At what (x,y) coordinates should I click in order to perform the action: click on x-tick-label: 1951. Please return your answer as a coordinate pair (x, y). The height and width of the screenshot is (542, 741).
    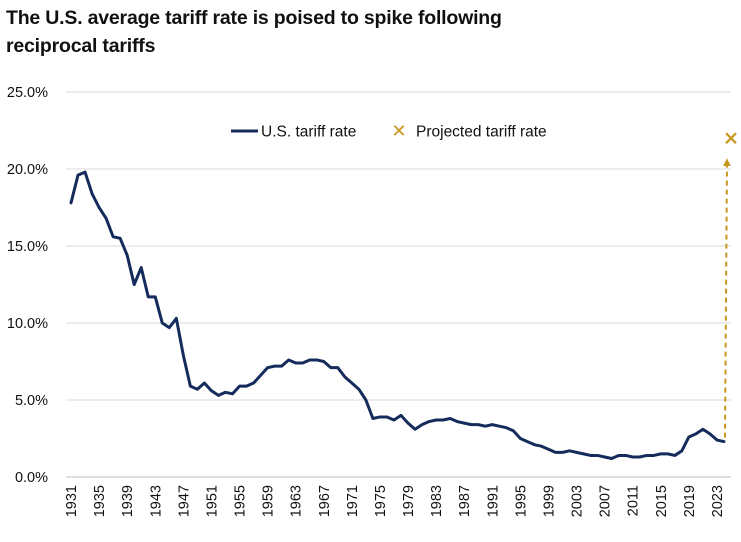
    Looking at the image, I should click on (212, 501).